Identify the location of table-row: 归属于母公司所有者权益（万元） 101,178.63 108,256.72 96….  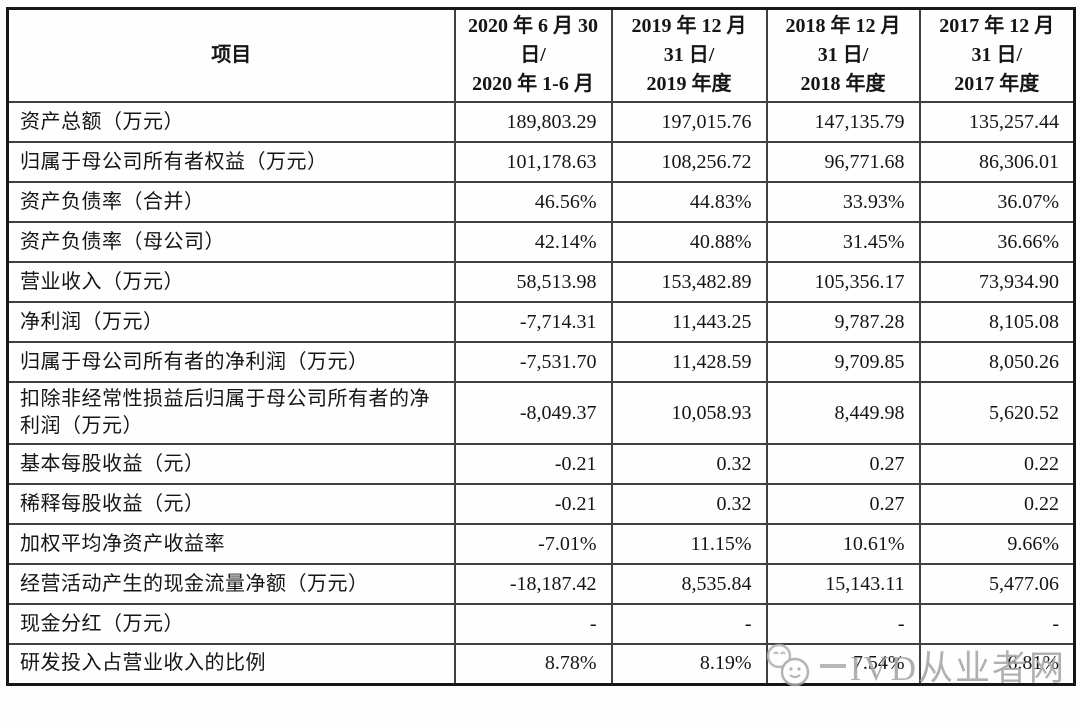
(541, 162).